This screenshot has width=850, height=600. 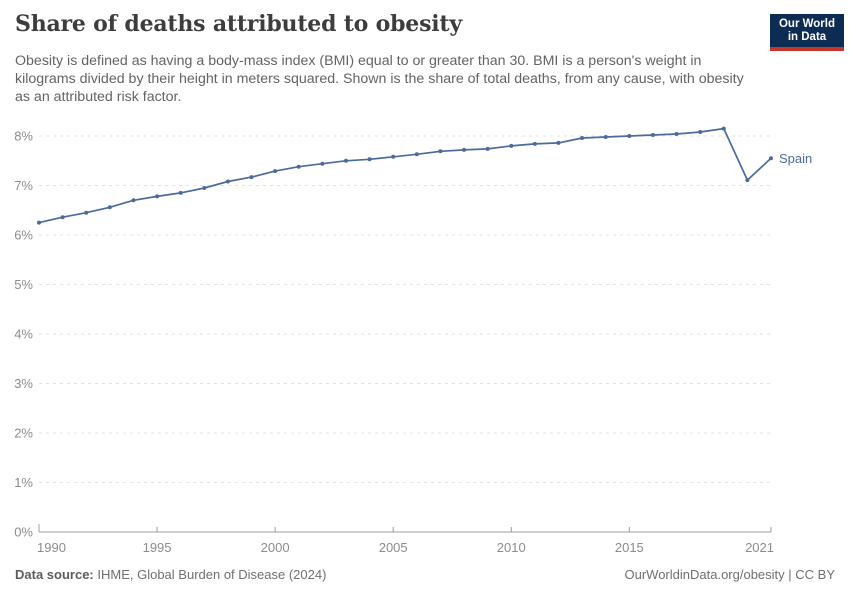 I want to click on y-tick-label: 8%, so click(x=23, y=136).